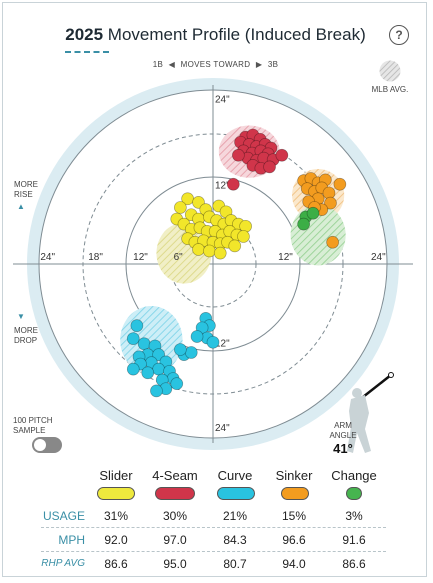 The height and width of the screenshot is (583, 433). I want to click on title-text: Movement Profile (Induced Break), so click(236, 34).